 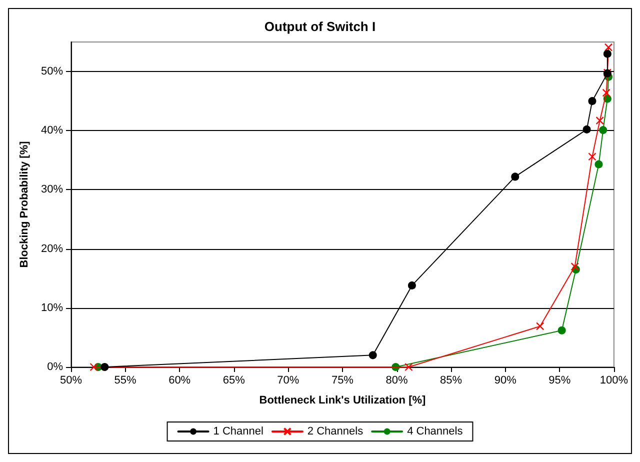 I want to click on x-tick-label: 50%, so click(x=71, y=380).